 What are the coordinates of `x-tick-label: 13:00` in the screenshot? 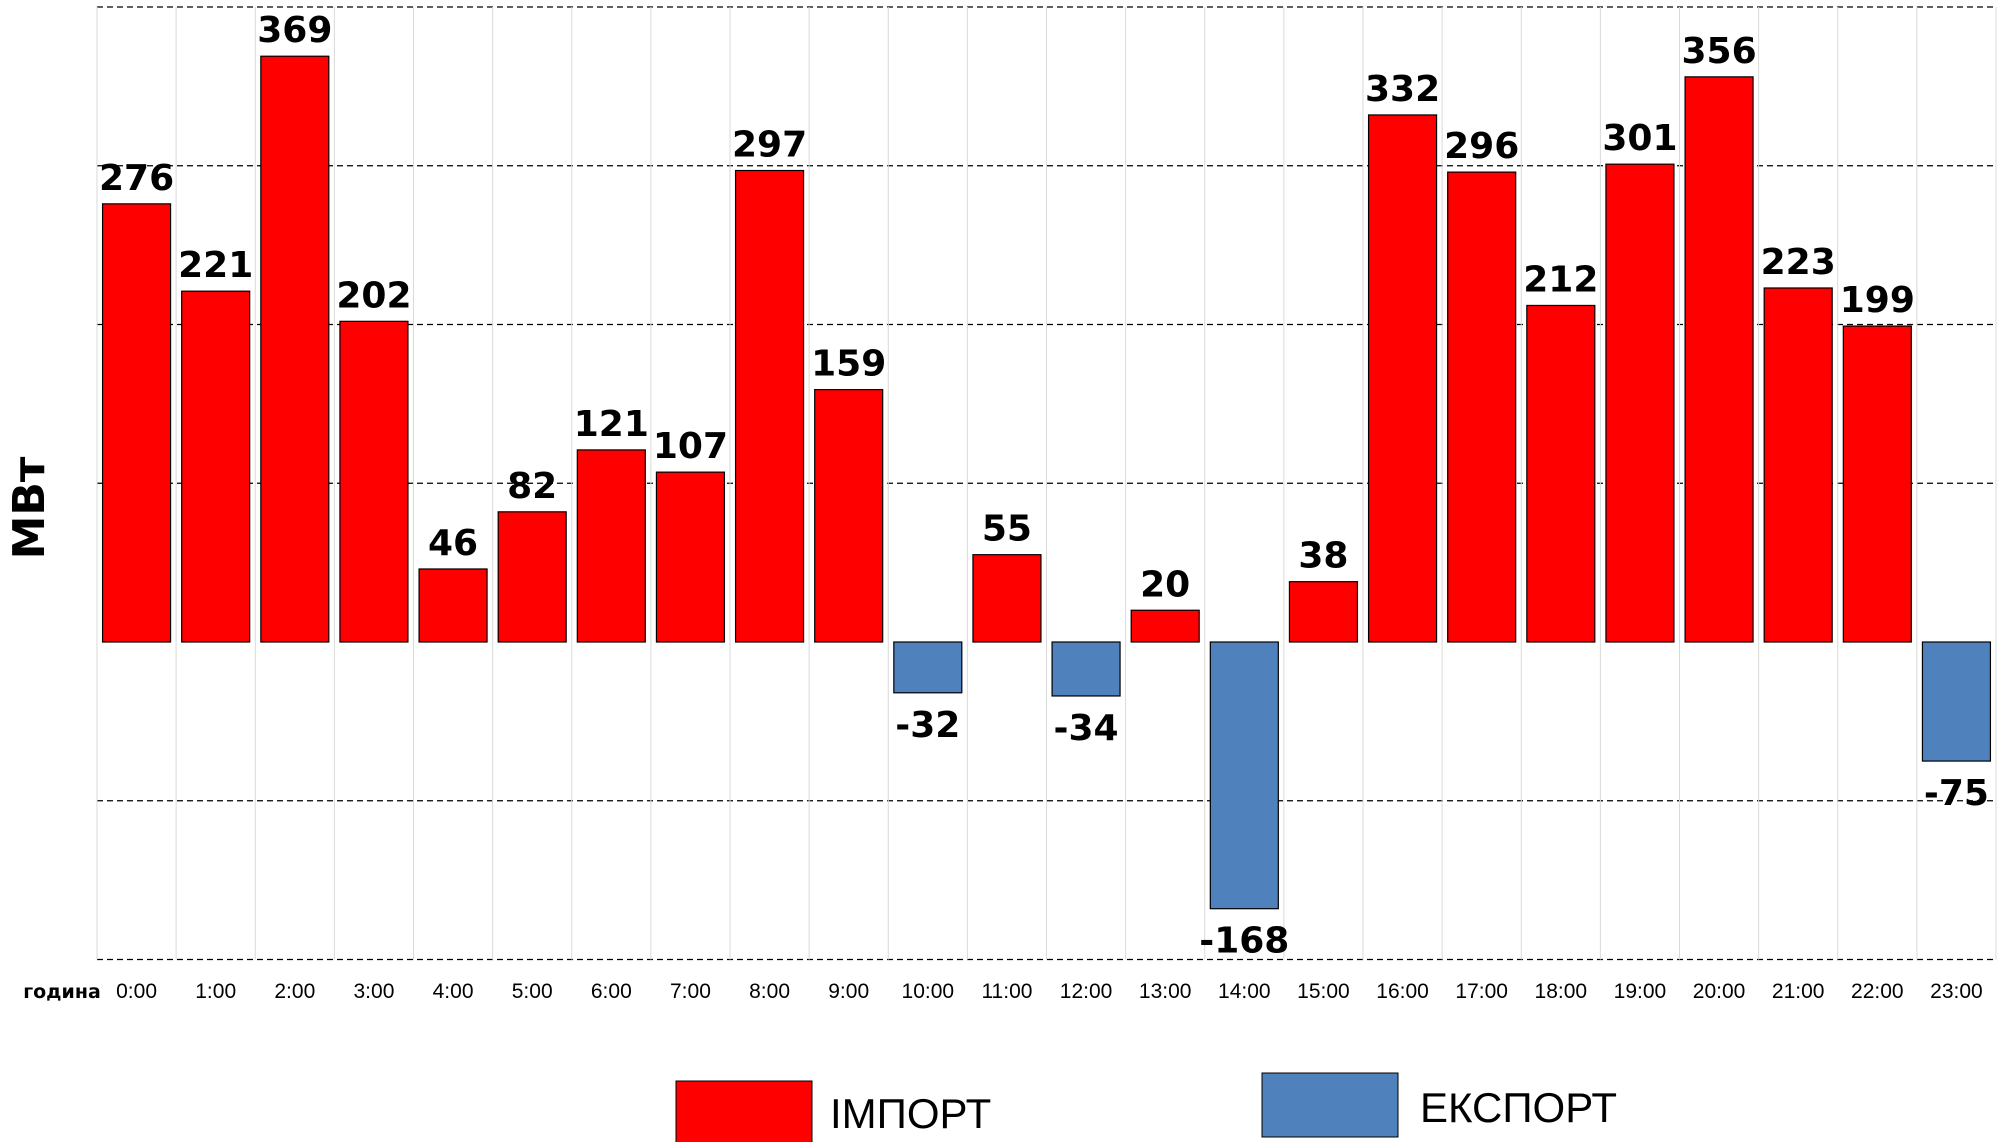 It's located at (1165, 991).